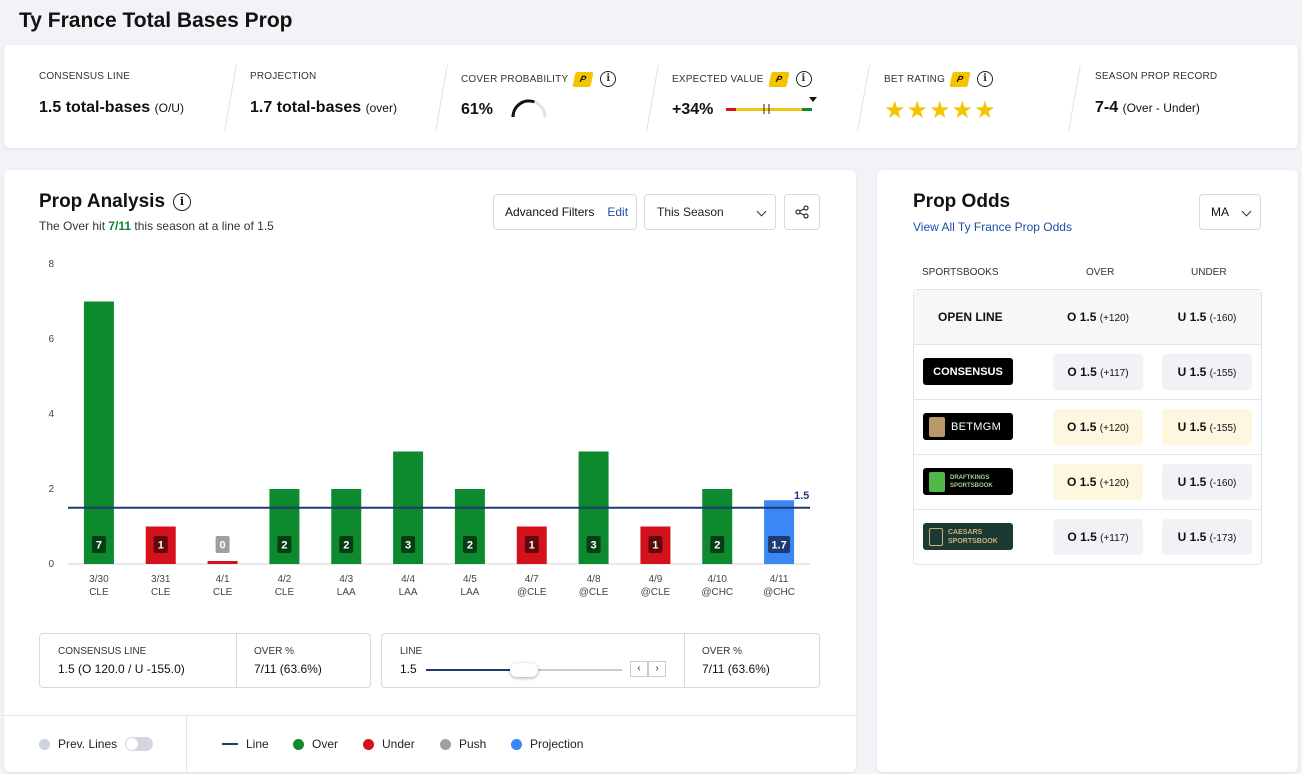  I want to click on under-dot-icon, so click(368, 744).